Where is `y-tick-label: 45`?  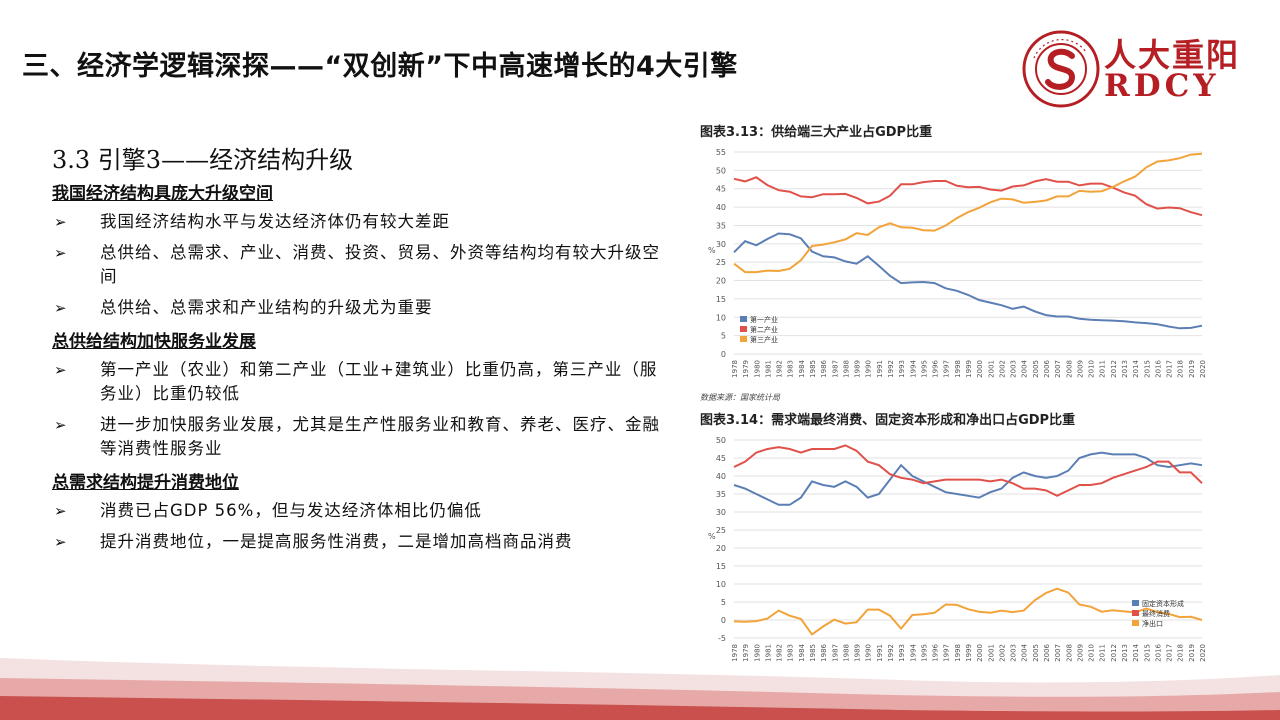 y-tick-label: 45 is located at coordinates (721, 189).